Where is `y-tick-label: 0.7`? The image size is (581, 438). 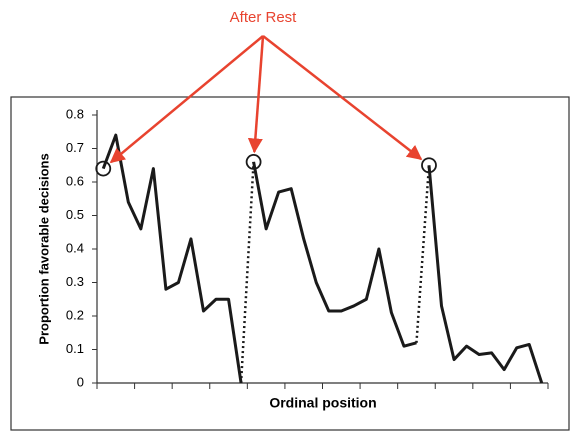 y-tick-label: 0.7 is located at coordinates (75, 147).